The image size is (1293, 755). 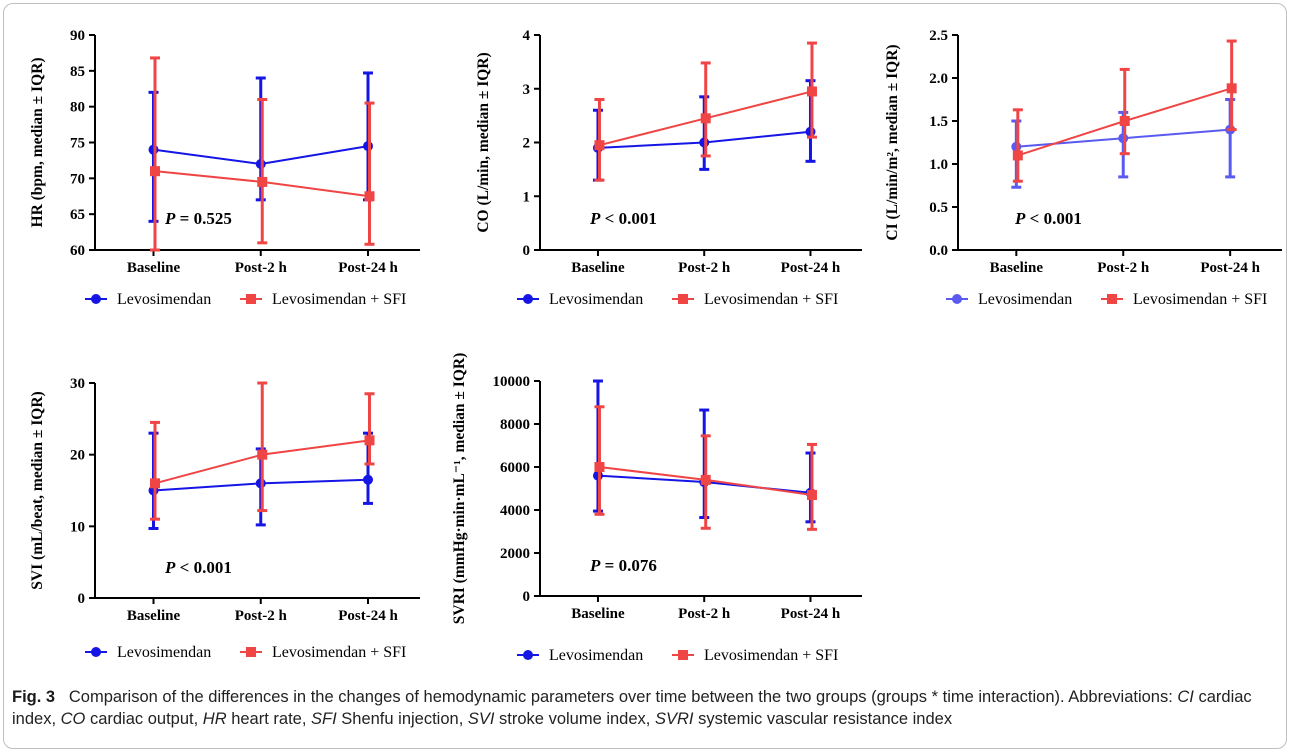 What do you see at coordinates (515, 554) in the screenshot?
I see `y-tick-label: 2000` at bounding box center [515, 554].